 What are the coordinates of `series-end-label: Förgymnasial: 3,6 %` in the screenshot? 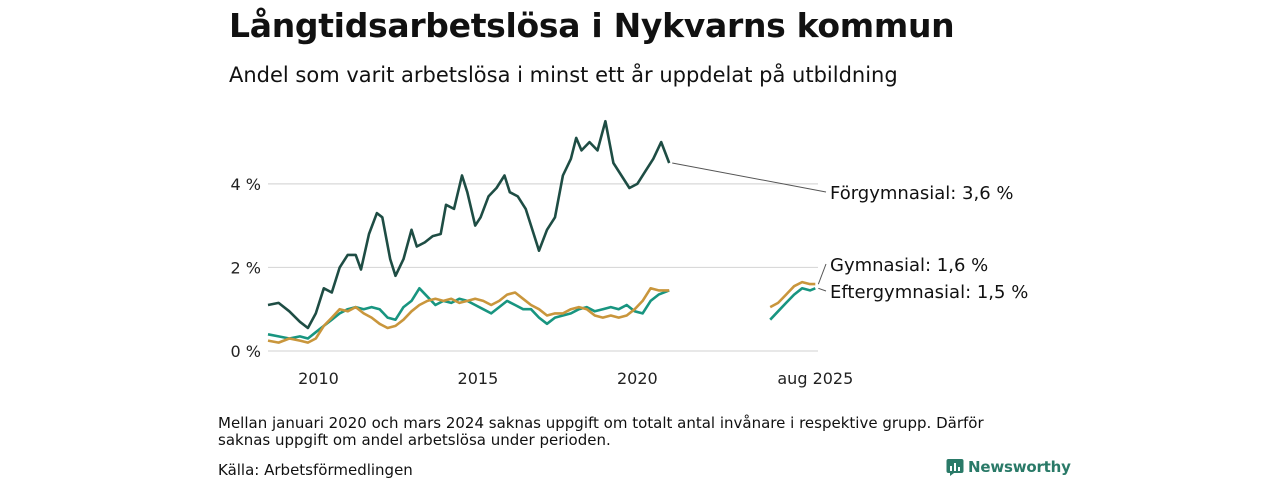 It's located at (922, 193).